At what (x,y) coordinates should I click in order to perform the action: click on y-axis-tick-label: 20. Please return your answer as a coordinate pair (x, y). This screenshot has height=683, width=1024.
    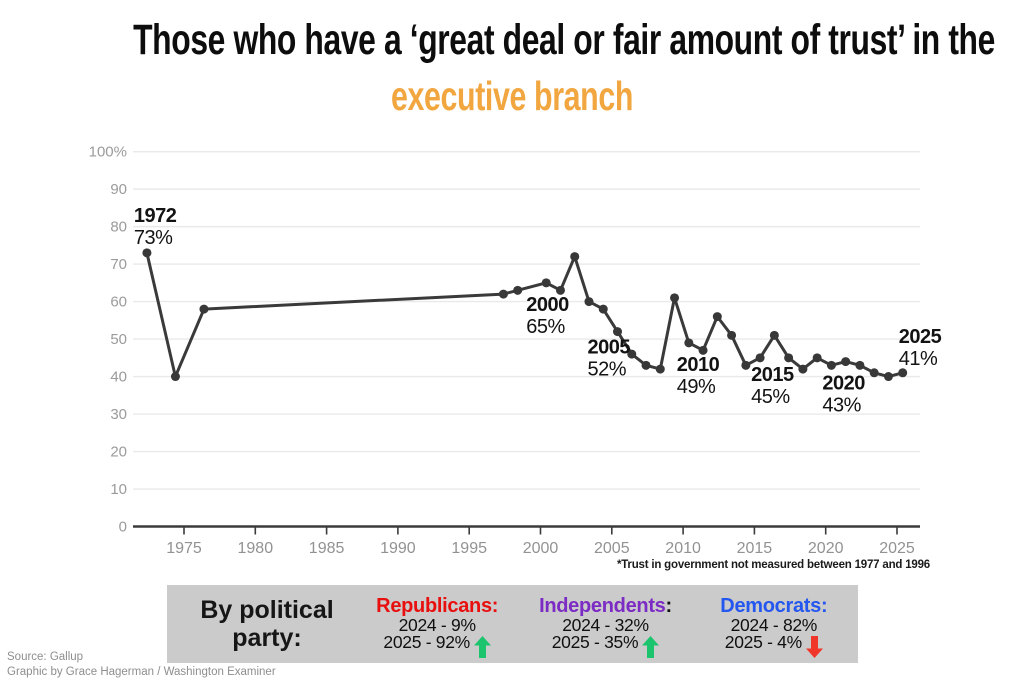
    Looking at the image, I should click on (118, 452).